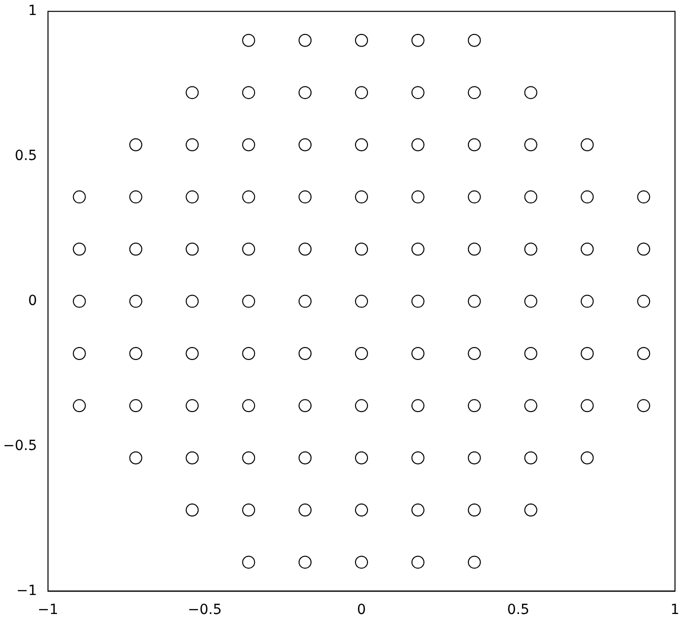  Describe the element at coordinates (361, 610) in the screenshot. I see `x-tick-label: 0` at that location.